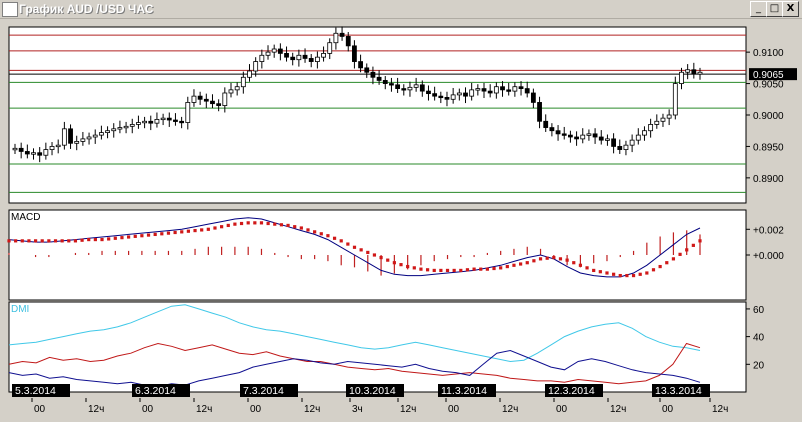  Describe the element at coordinates (96, 409) in the screenshot. I see `hour-label-1: 12ч` at that location.